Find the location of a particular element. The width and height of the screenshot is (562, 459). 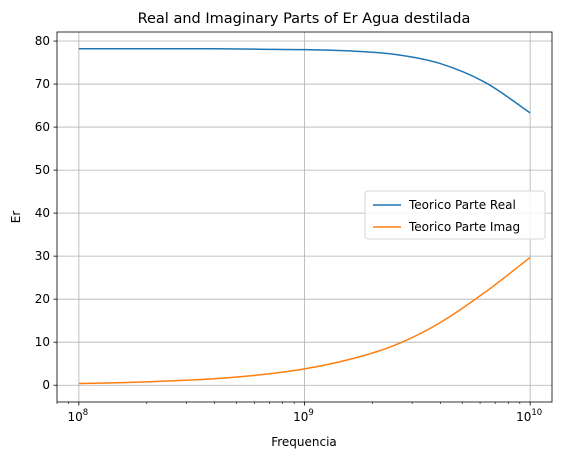

y-axis: 0 10 20 30 40 50 60 70 80 is located at coordinates (46, 213).